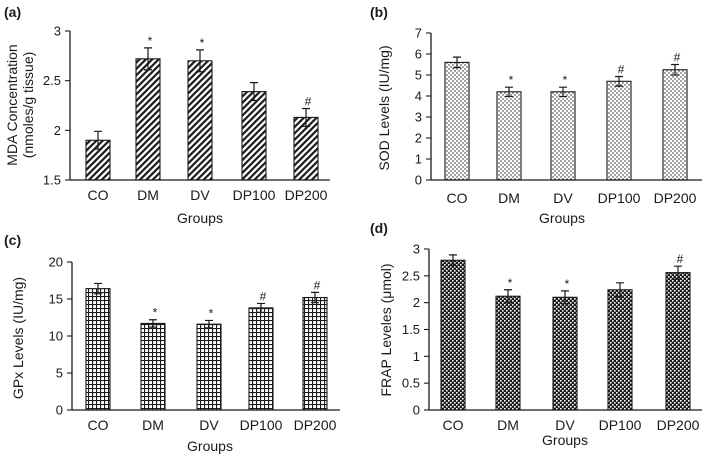  What do you see at coordinates (56, 106) in the screenshot?
I see `y-tick-labels: 1.5 2 2.5 3` at bounding box center [56, 106].